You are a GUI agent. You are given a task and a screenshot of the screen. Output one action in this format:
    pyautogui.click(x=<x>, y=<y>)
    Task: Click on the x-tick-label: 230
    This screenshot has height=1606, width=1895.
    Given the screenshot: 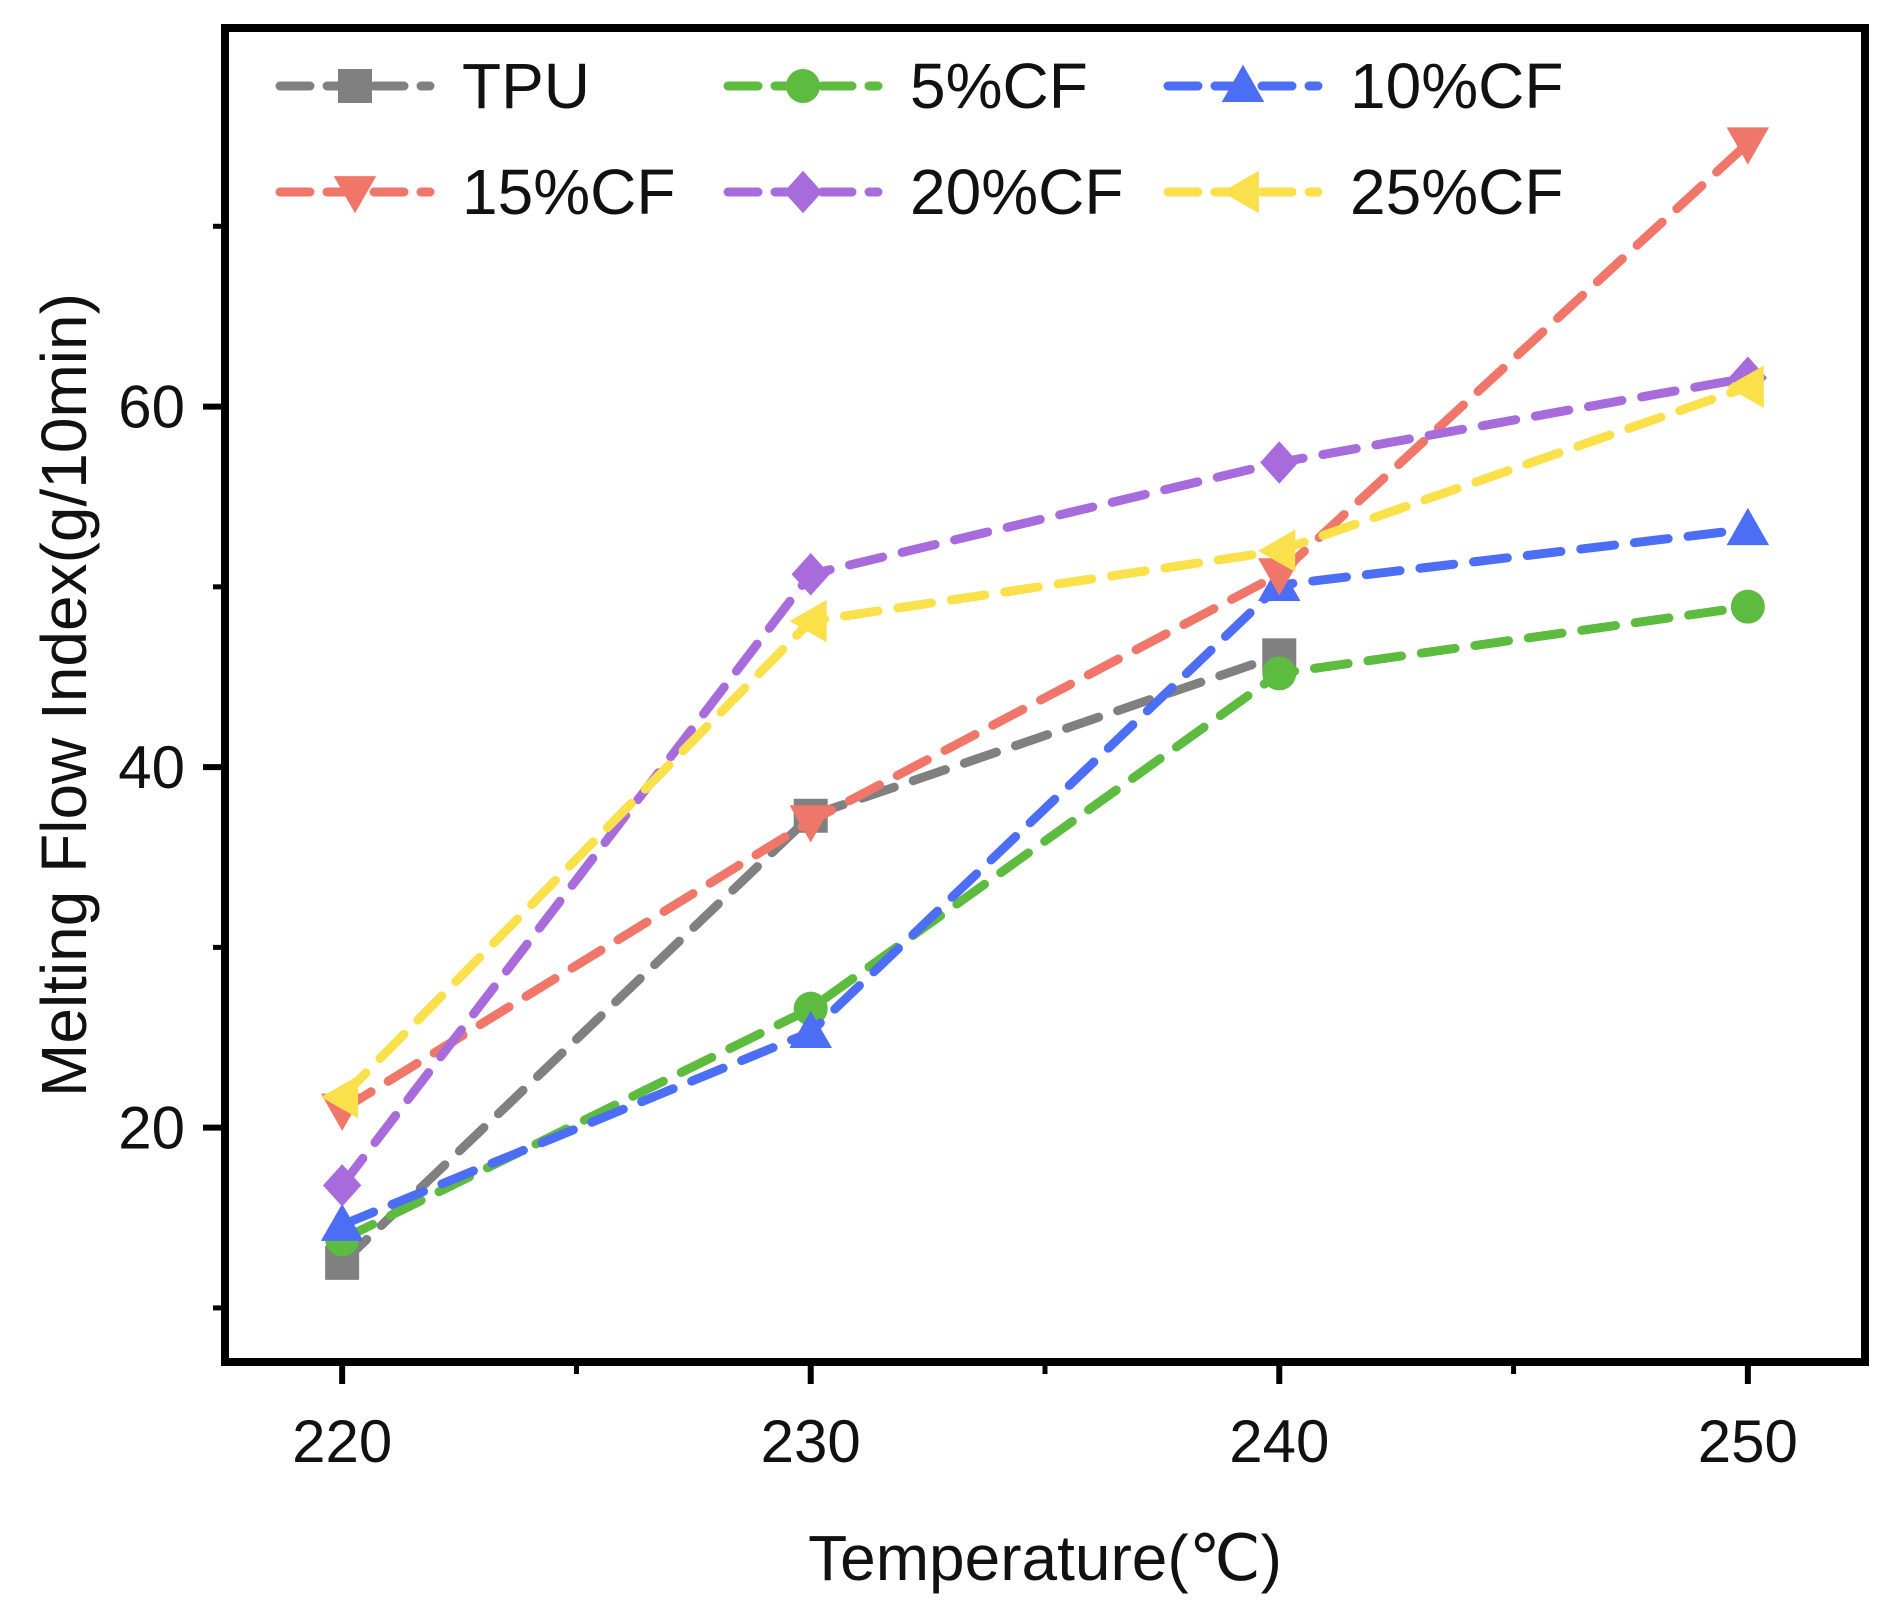 What is the action you would take?
    pyautogui.click(x=811, y=1441)
    